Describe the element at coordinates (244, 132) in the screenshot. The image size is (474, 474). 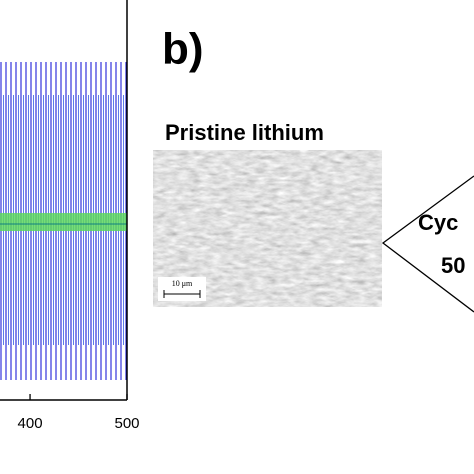
I see `image-title: Pristine lithium` at that location.